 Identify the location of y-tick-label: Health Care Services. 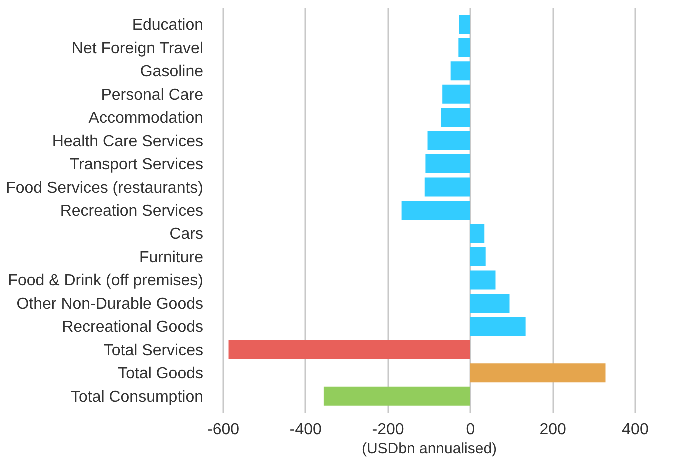
(128, 141).